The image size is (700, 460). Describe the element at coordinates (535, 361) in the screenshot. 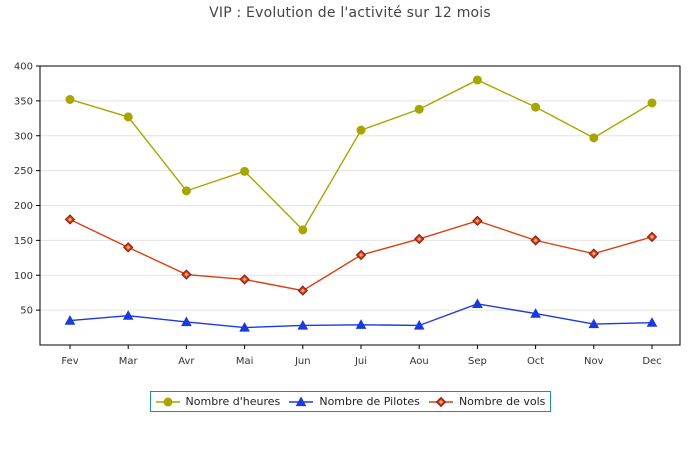

I see `x-tick-label: Oct` at that location.